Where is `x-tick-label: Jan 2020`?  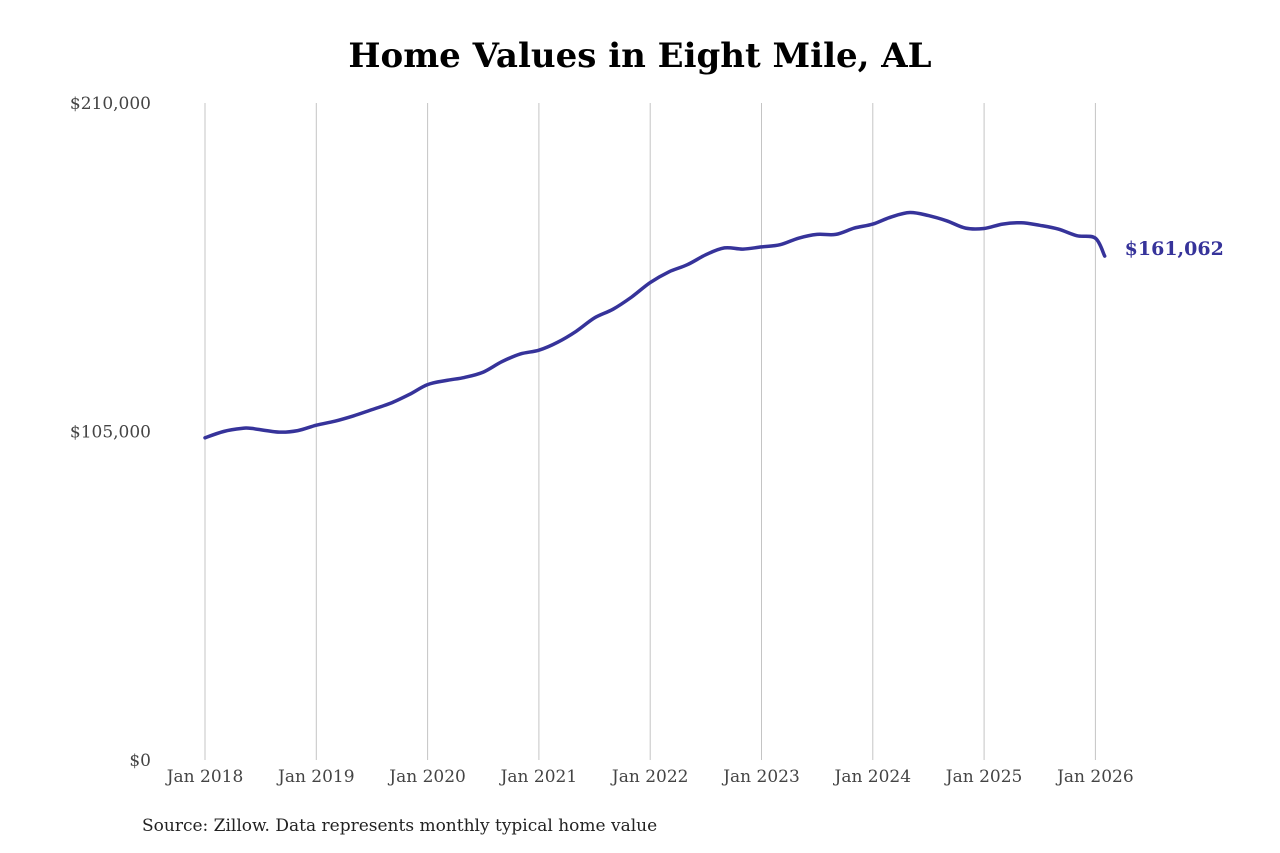 x-tick-label: Jan 2020 is located at coordinates (426, 777).